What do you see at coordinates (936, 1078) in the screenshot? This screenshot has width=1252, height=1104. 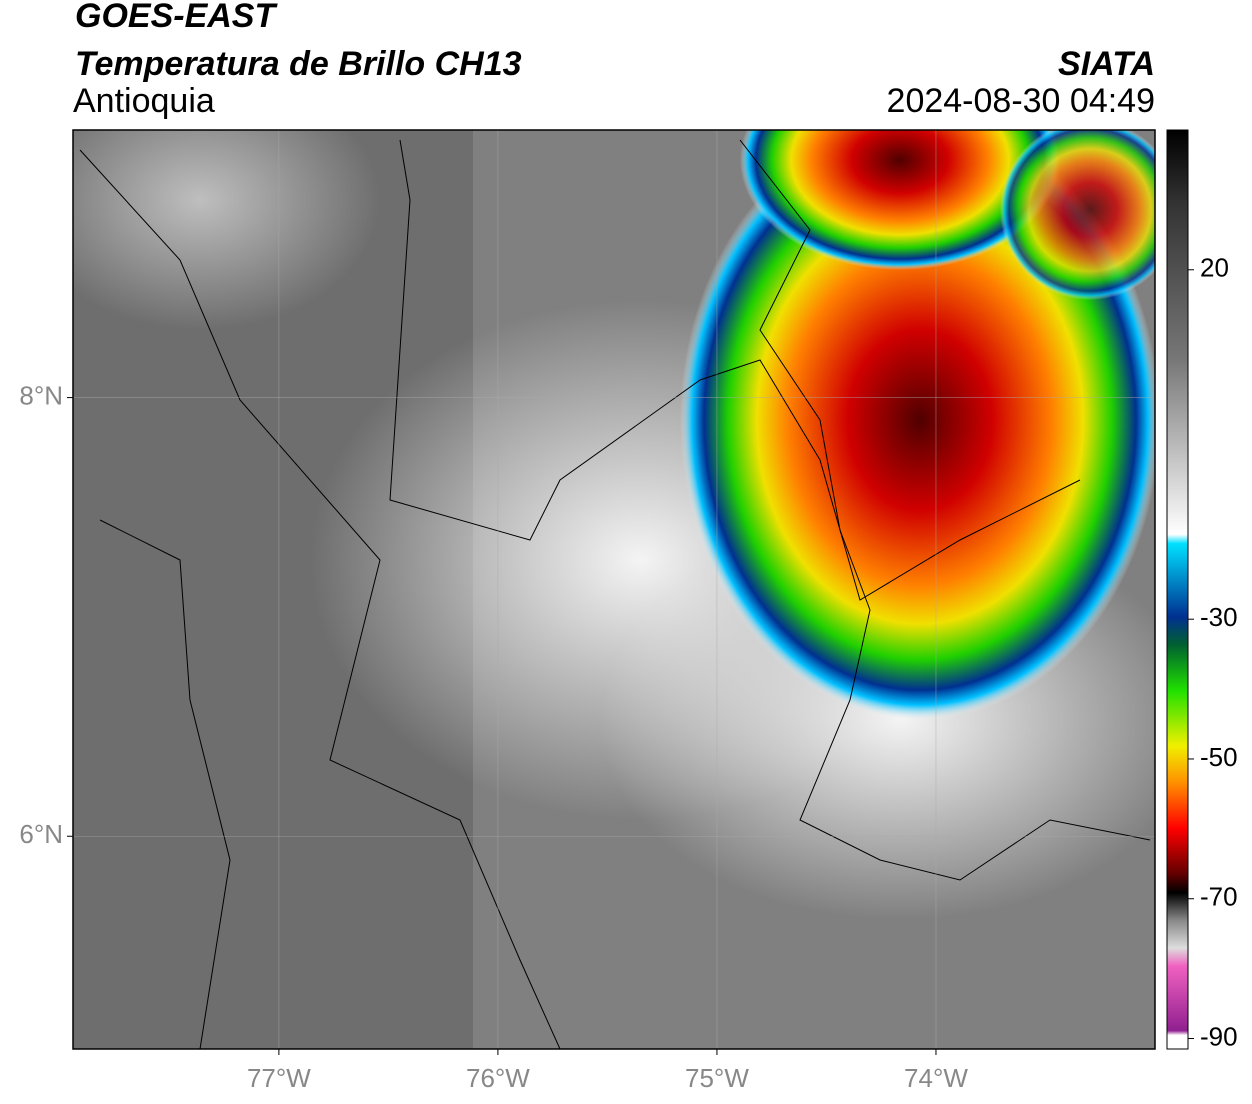 I see `x-tick-label: 74°W` at bounding box center [936, 1078].